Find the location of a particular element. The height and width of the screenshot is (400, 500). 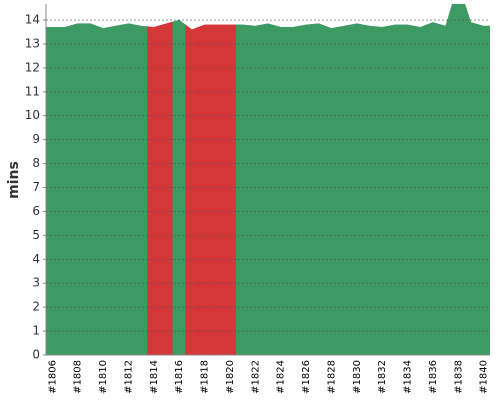

x-tick-label: #1832 is located at coordinates (382, 377).